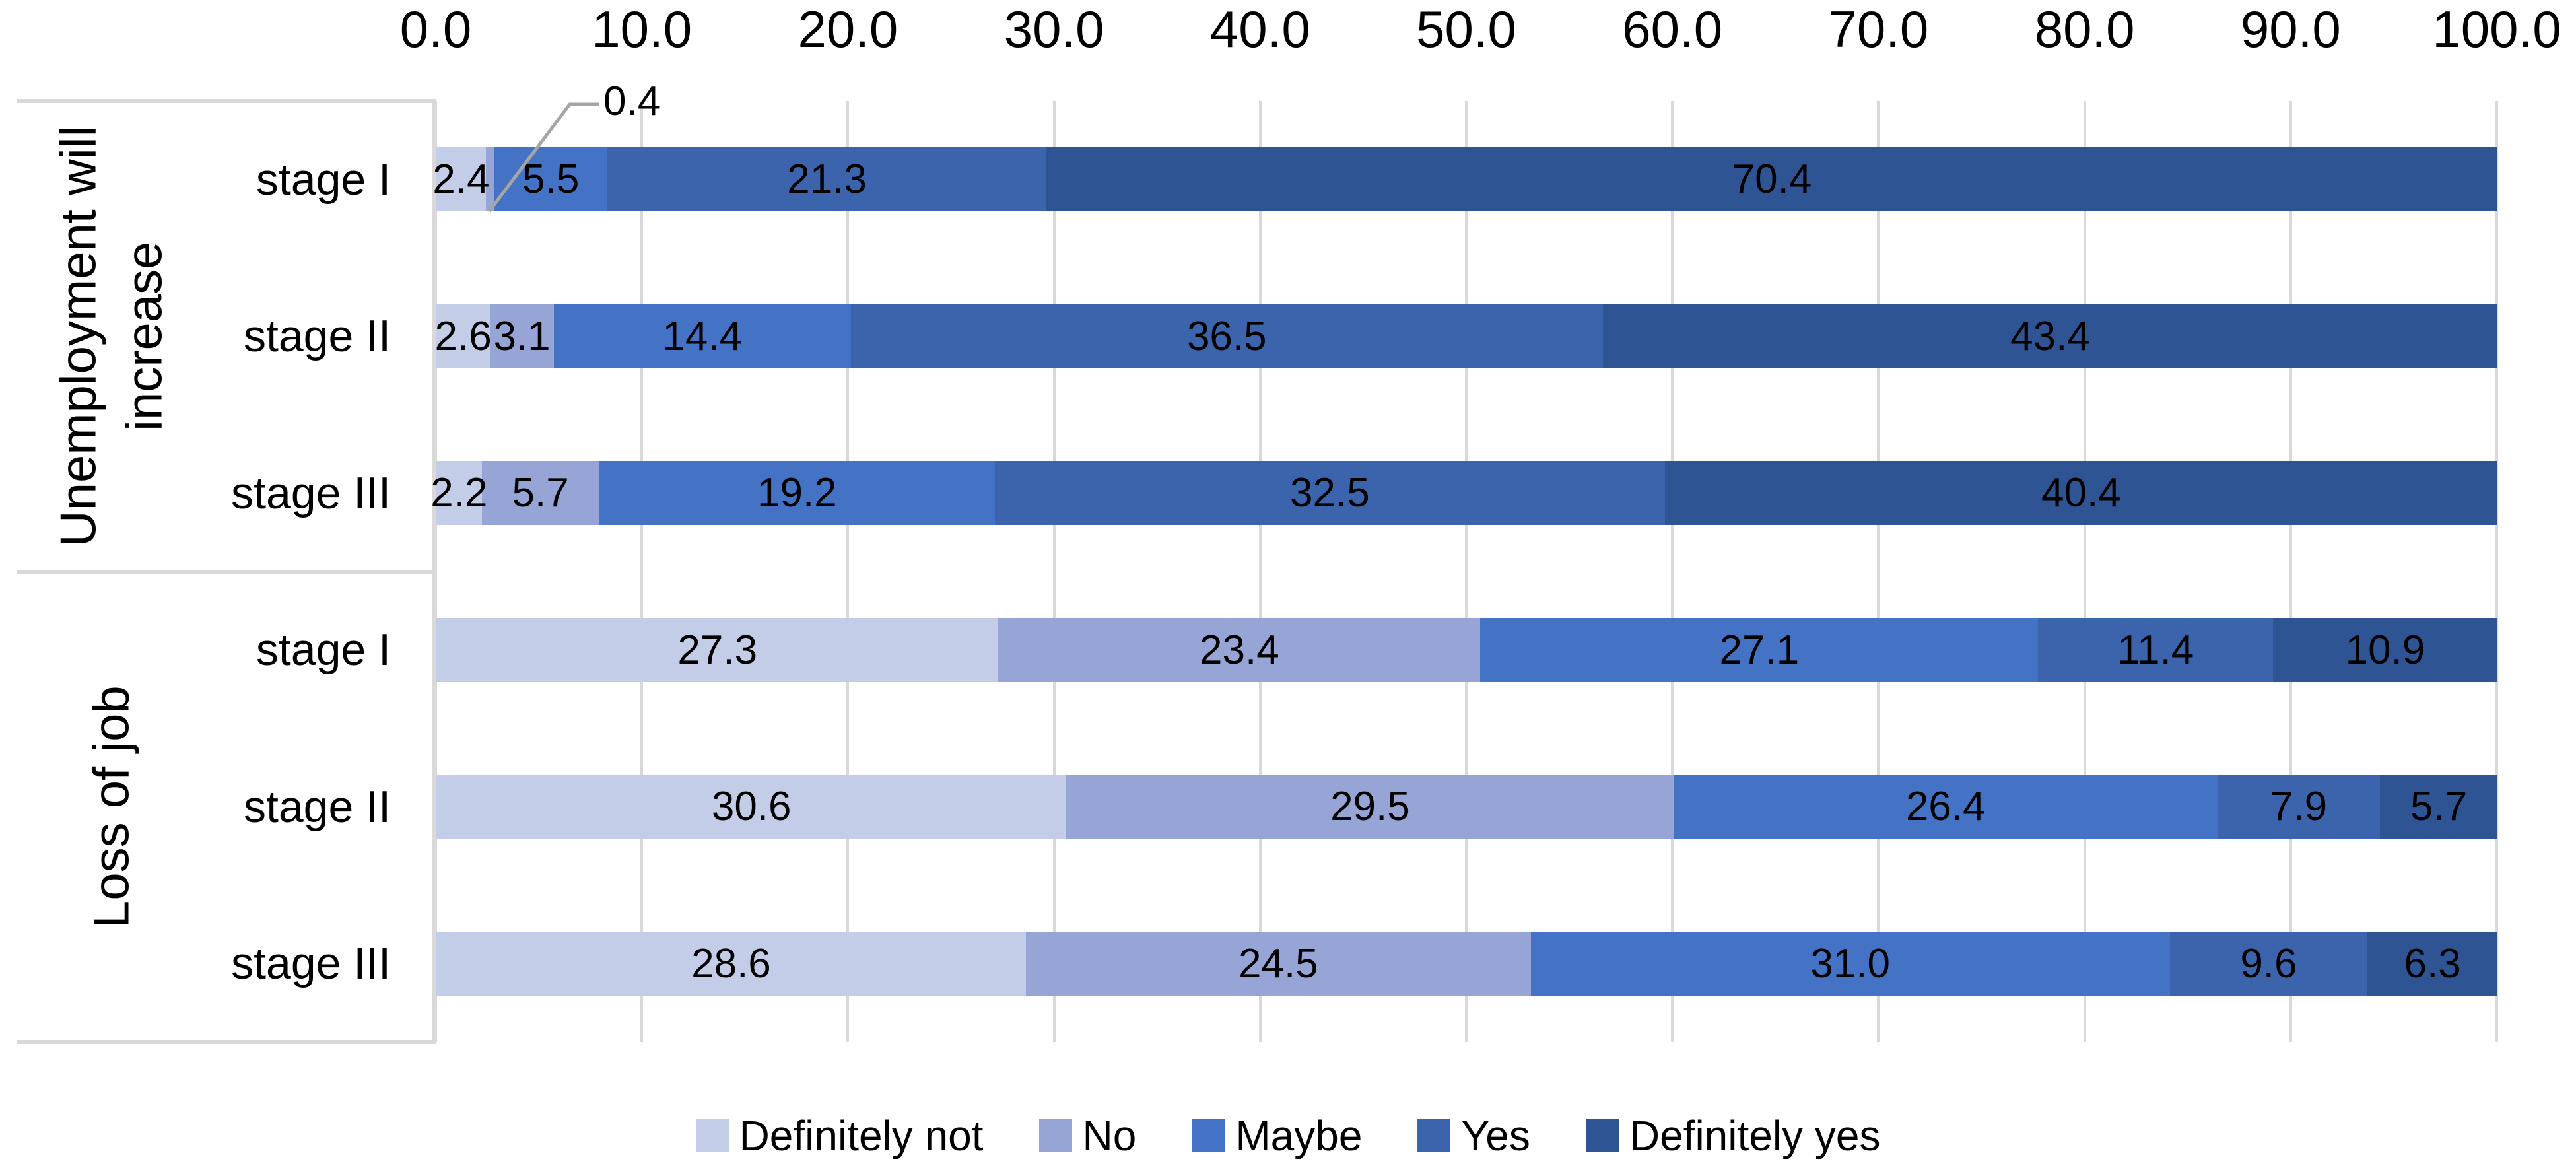 The width and height of the screenshot is (2576, 1176). I want to click on legend-label: Definitely yes, so click(1755, 1135).